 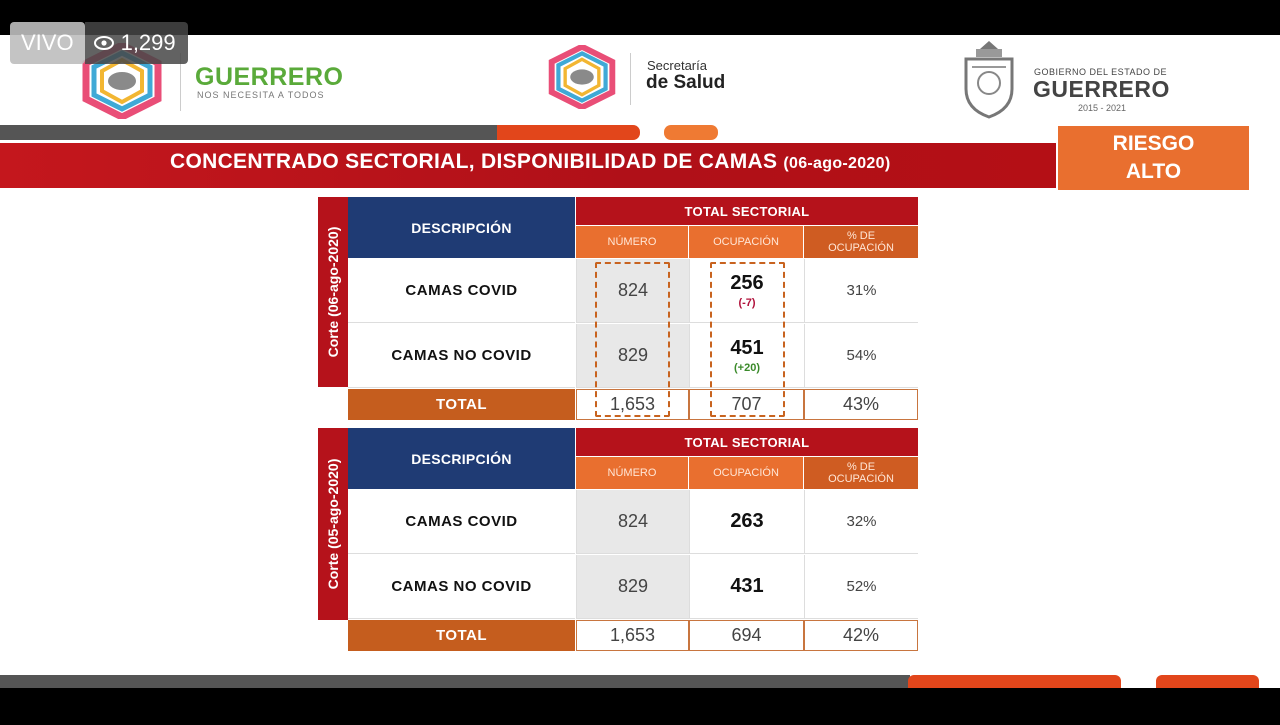 What do you see at coordinates (837, 163) in the screenshot?
I see `slide-title-date: (06-ago-2020)` at bounding box center [837, 163].